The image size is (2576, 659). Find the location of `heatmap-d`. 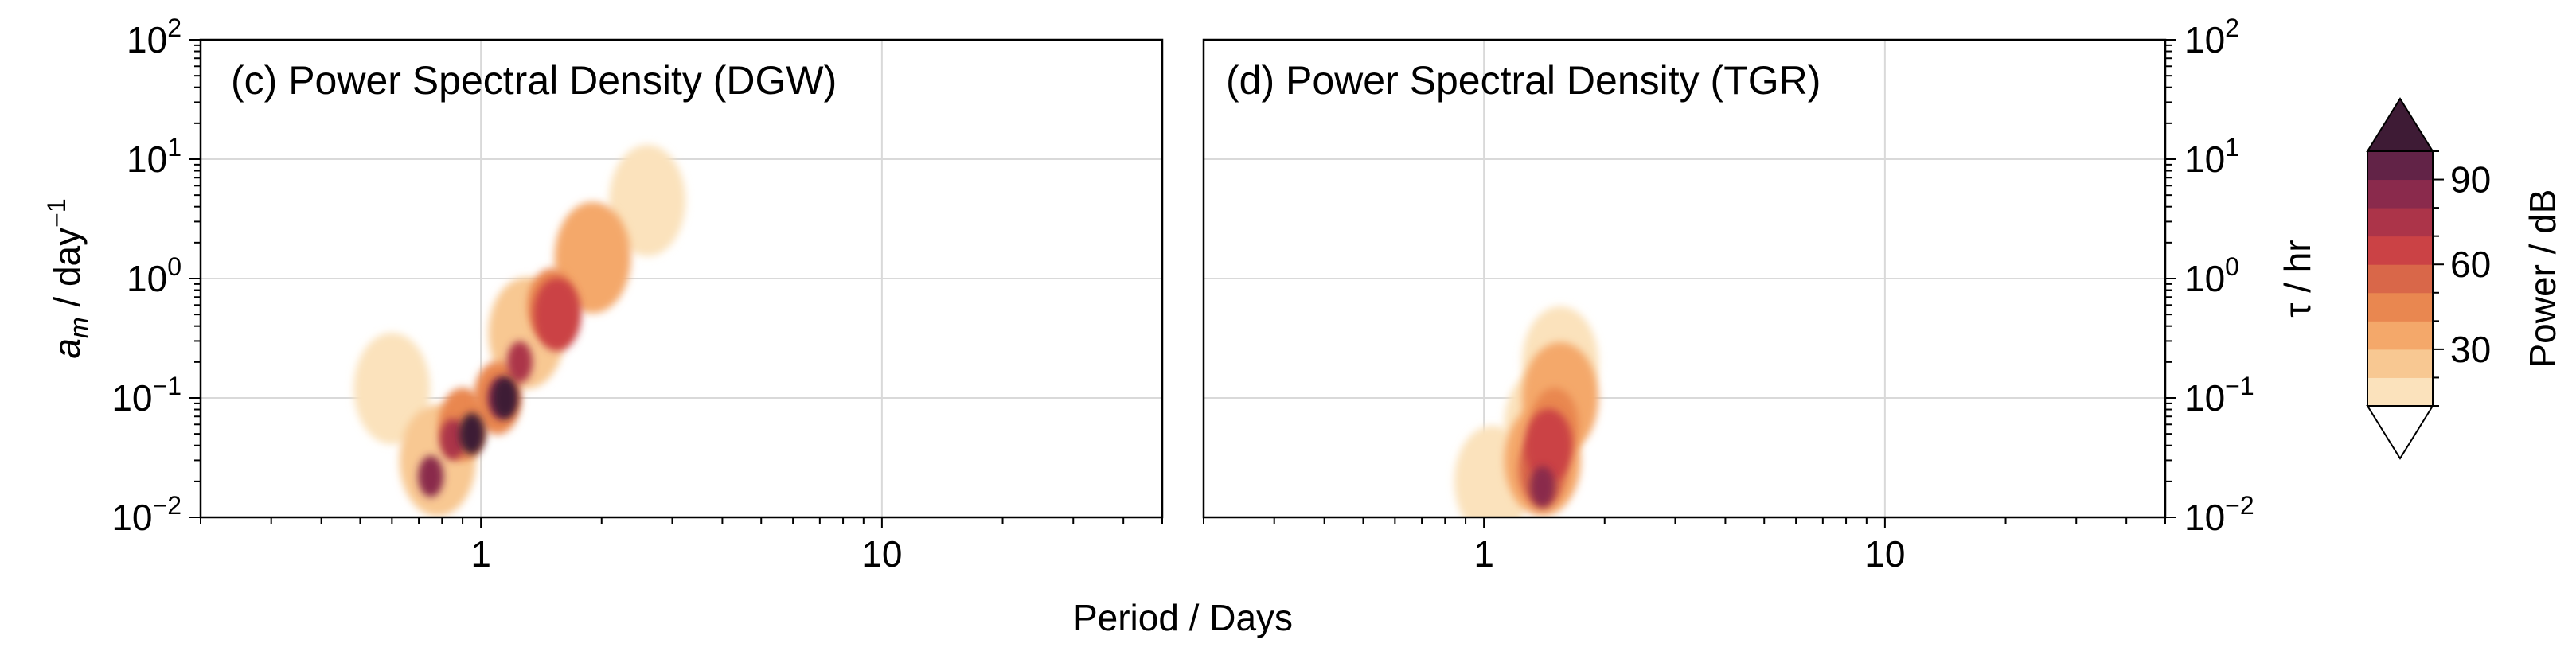

heatmap-d is located at coordinates (1526, 411).